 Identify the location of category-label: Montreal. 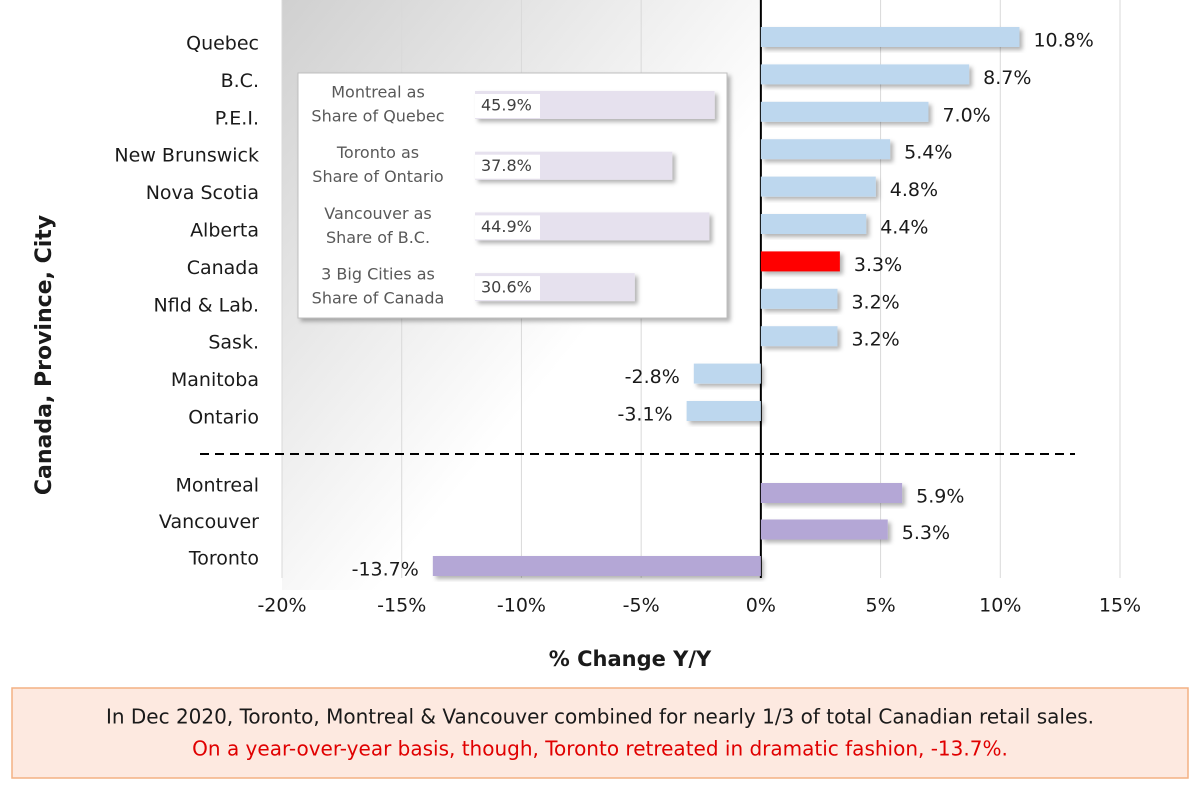
(217, 486).